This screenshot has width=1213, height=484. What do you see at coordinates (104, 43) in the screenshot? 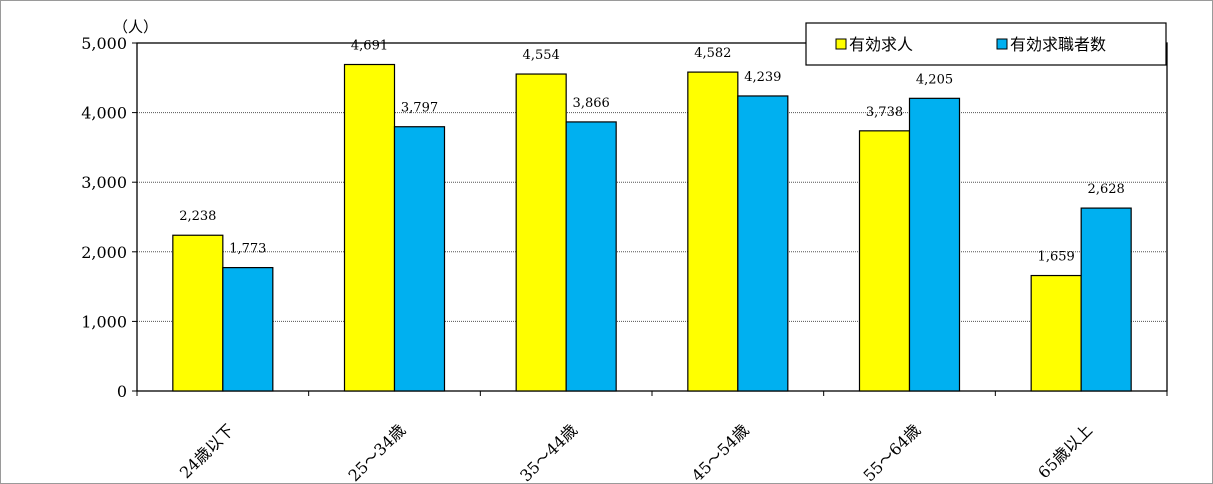
I see `y-tick-label: 5,000` at bounding box center [104, 43].